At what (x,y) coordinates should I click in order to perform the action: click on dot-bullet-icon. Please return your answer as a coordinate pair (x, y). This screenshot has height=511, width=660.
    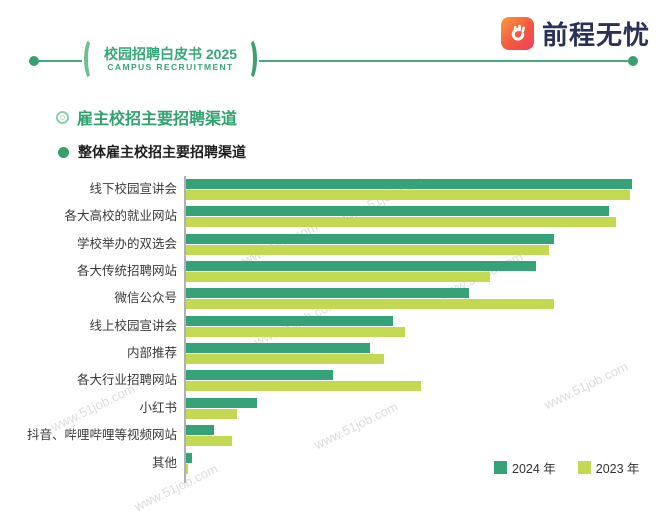
    Looking at the image, I should click on (63, 152).